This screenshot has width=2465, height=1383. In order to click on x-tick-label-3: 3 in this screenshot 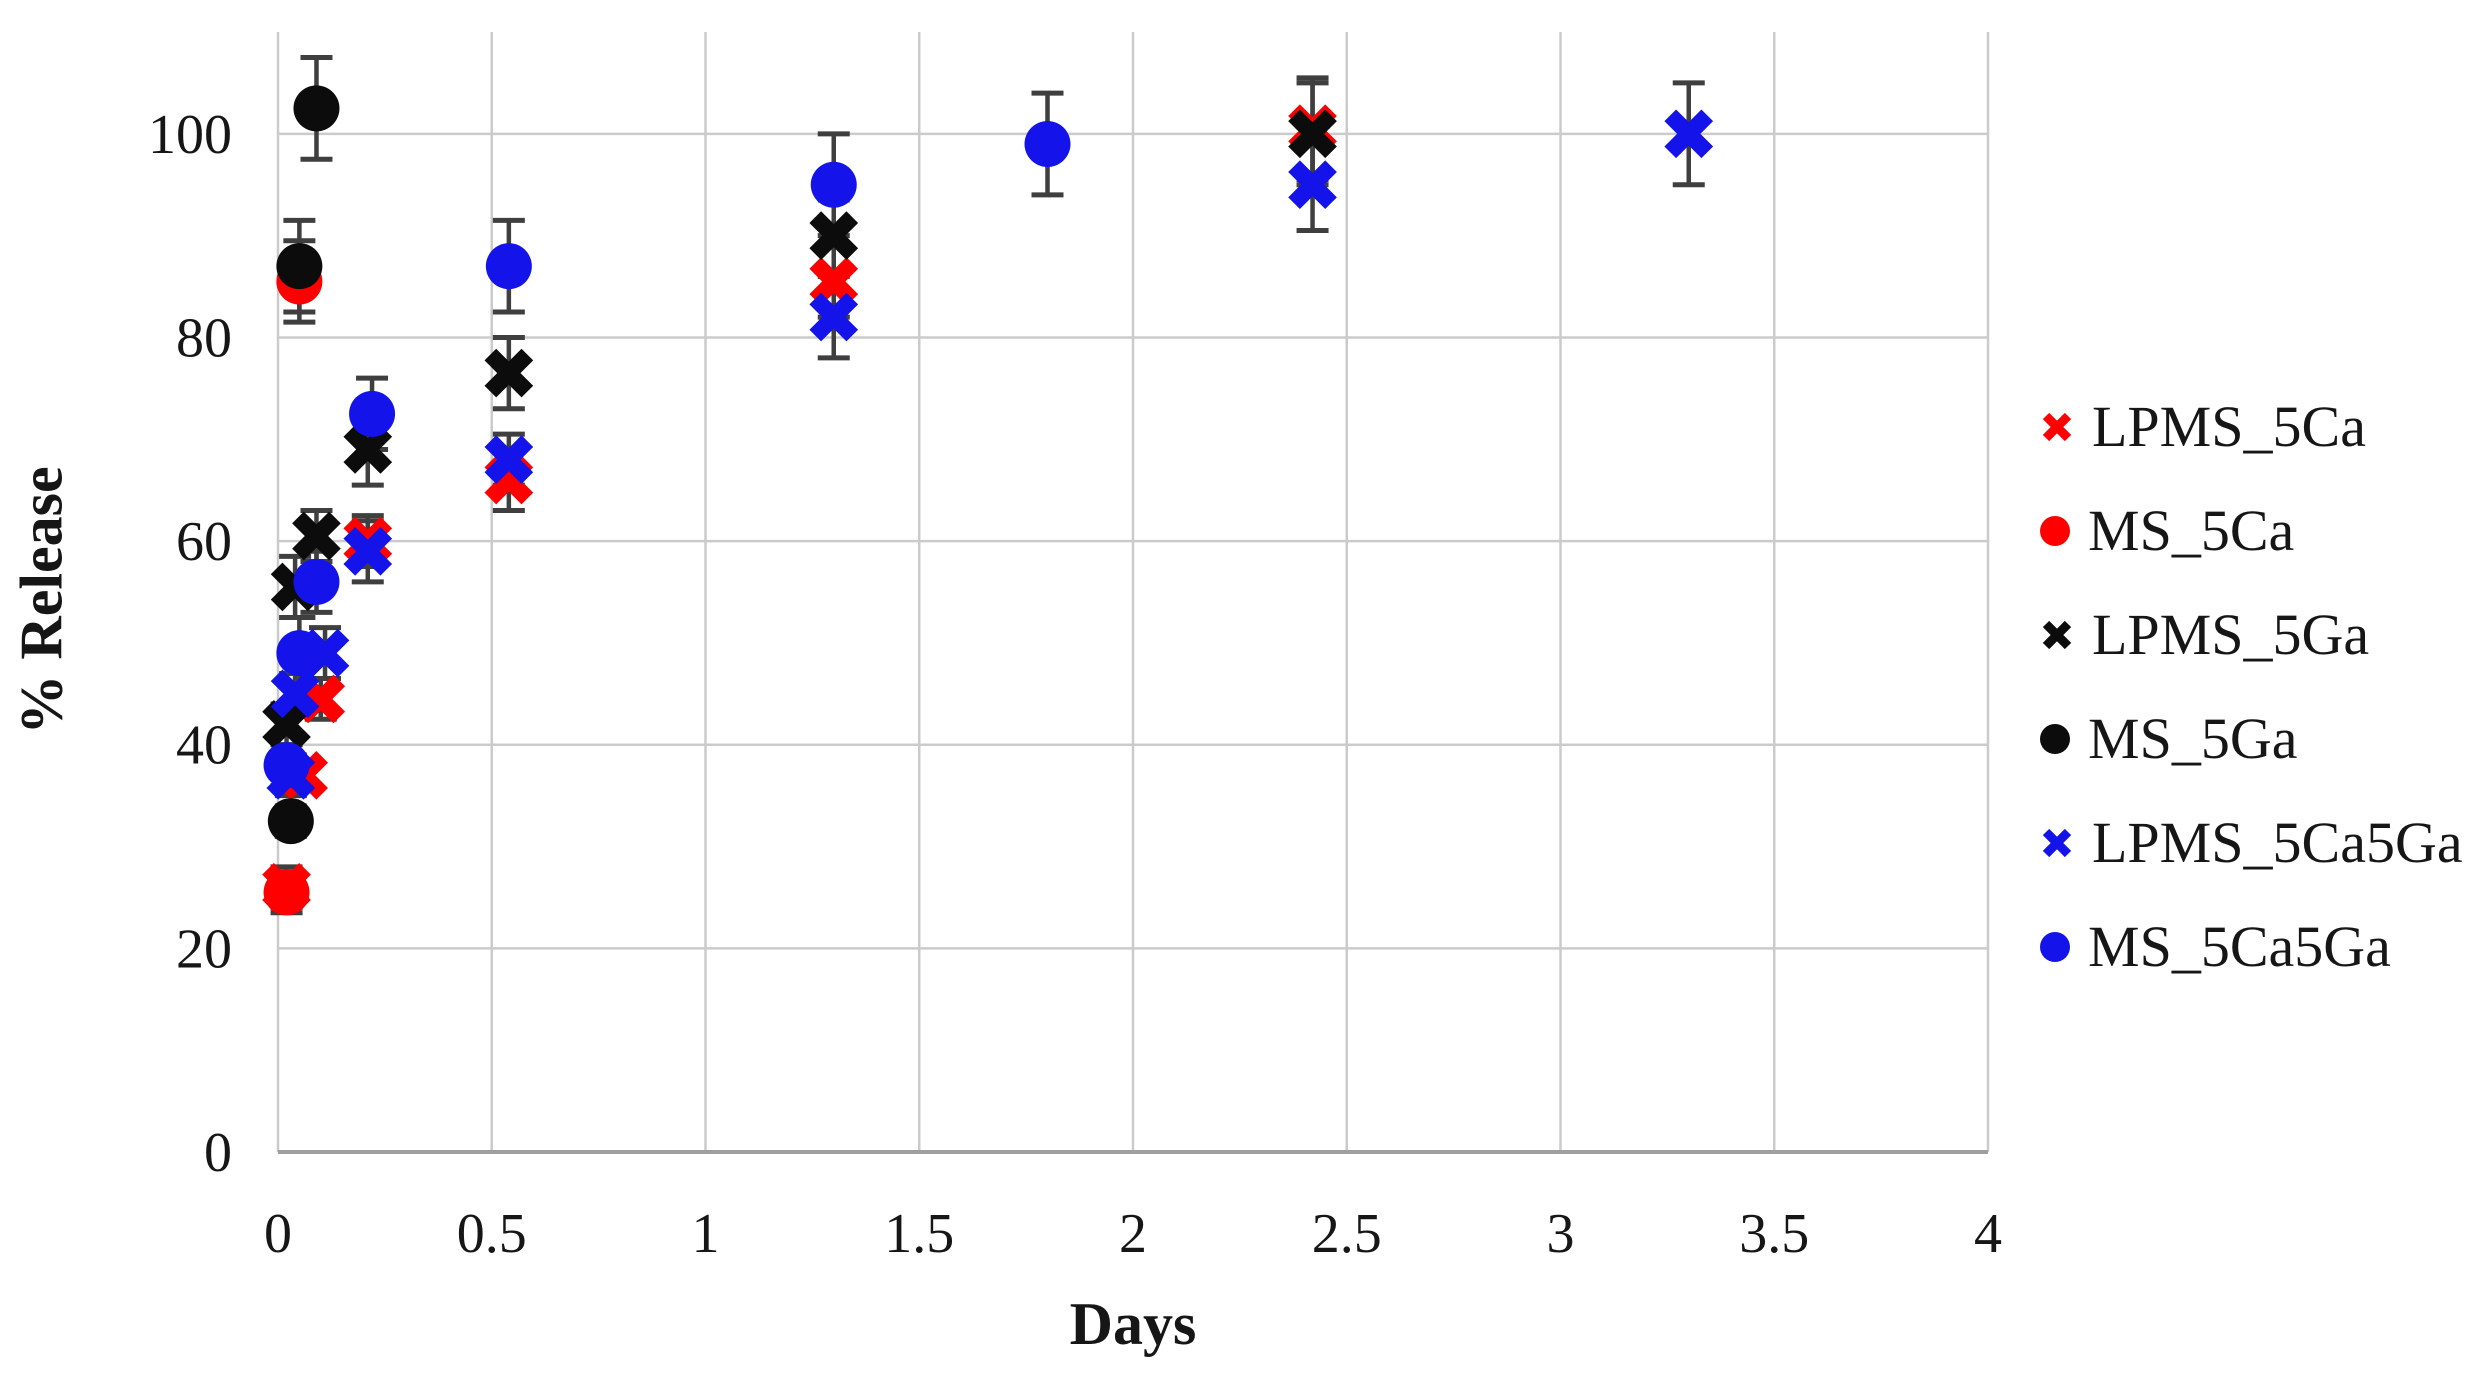, I will do `click(1561, 1234)`.